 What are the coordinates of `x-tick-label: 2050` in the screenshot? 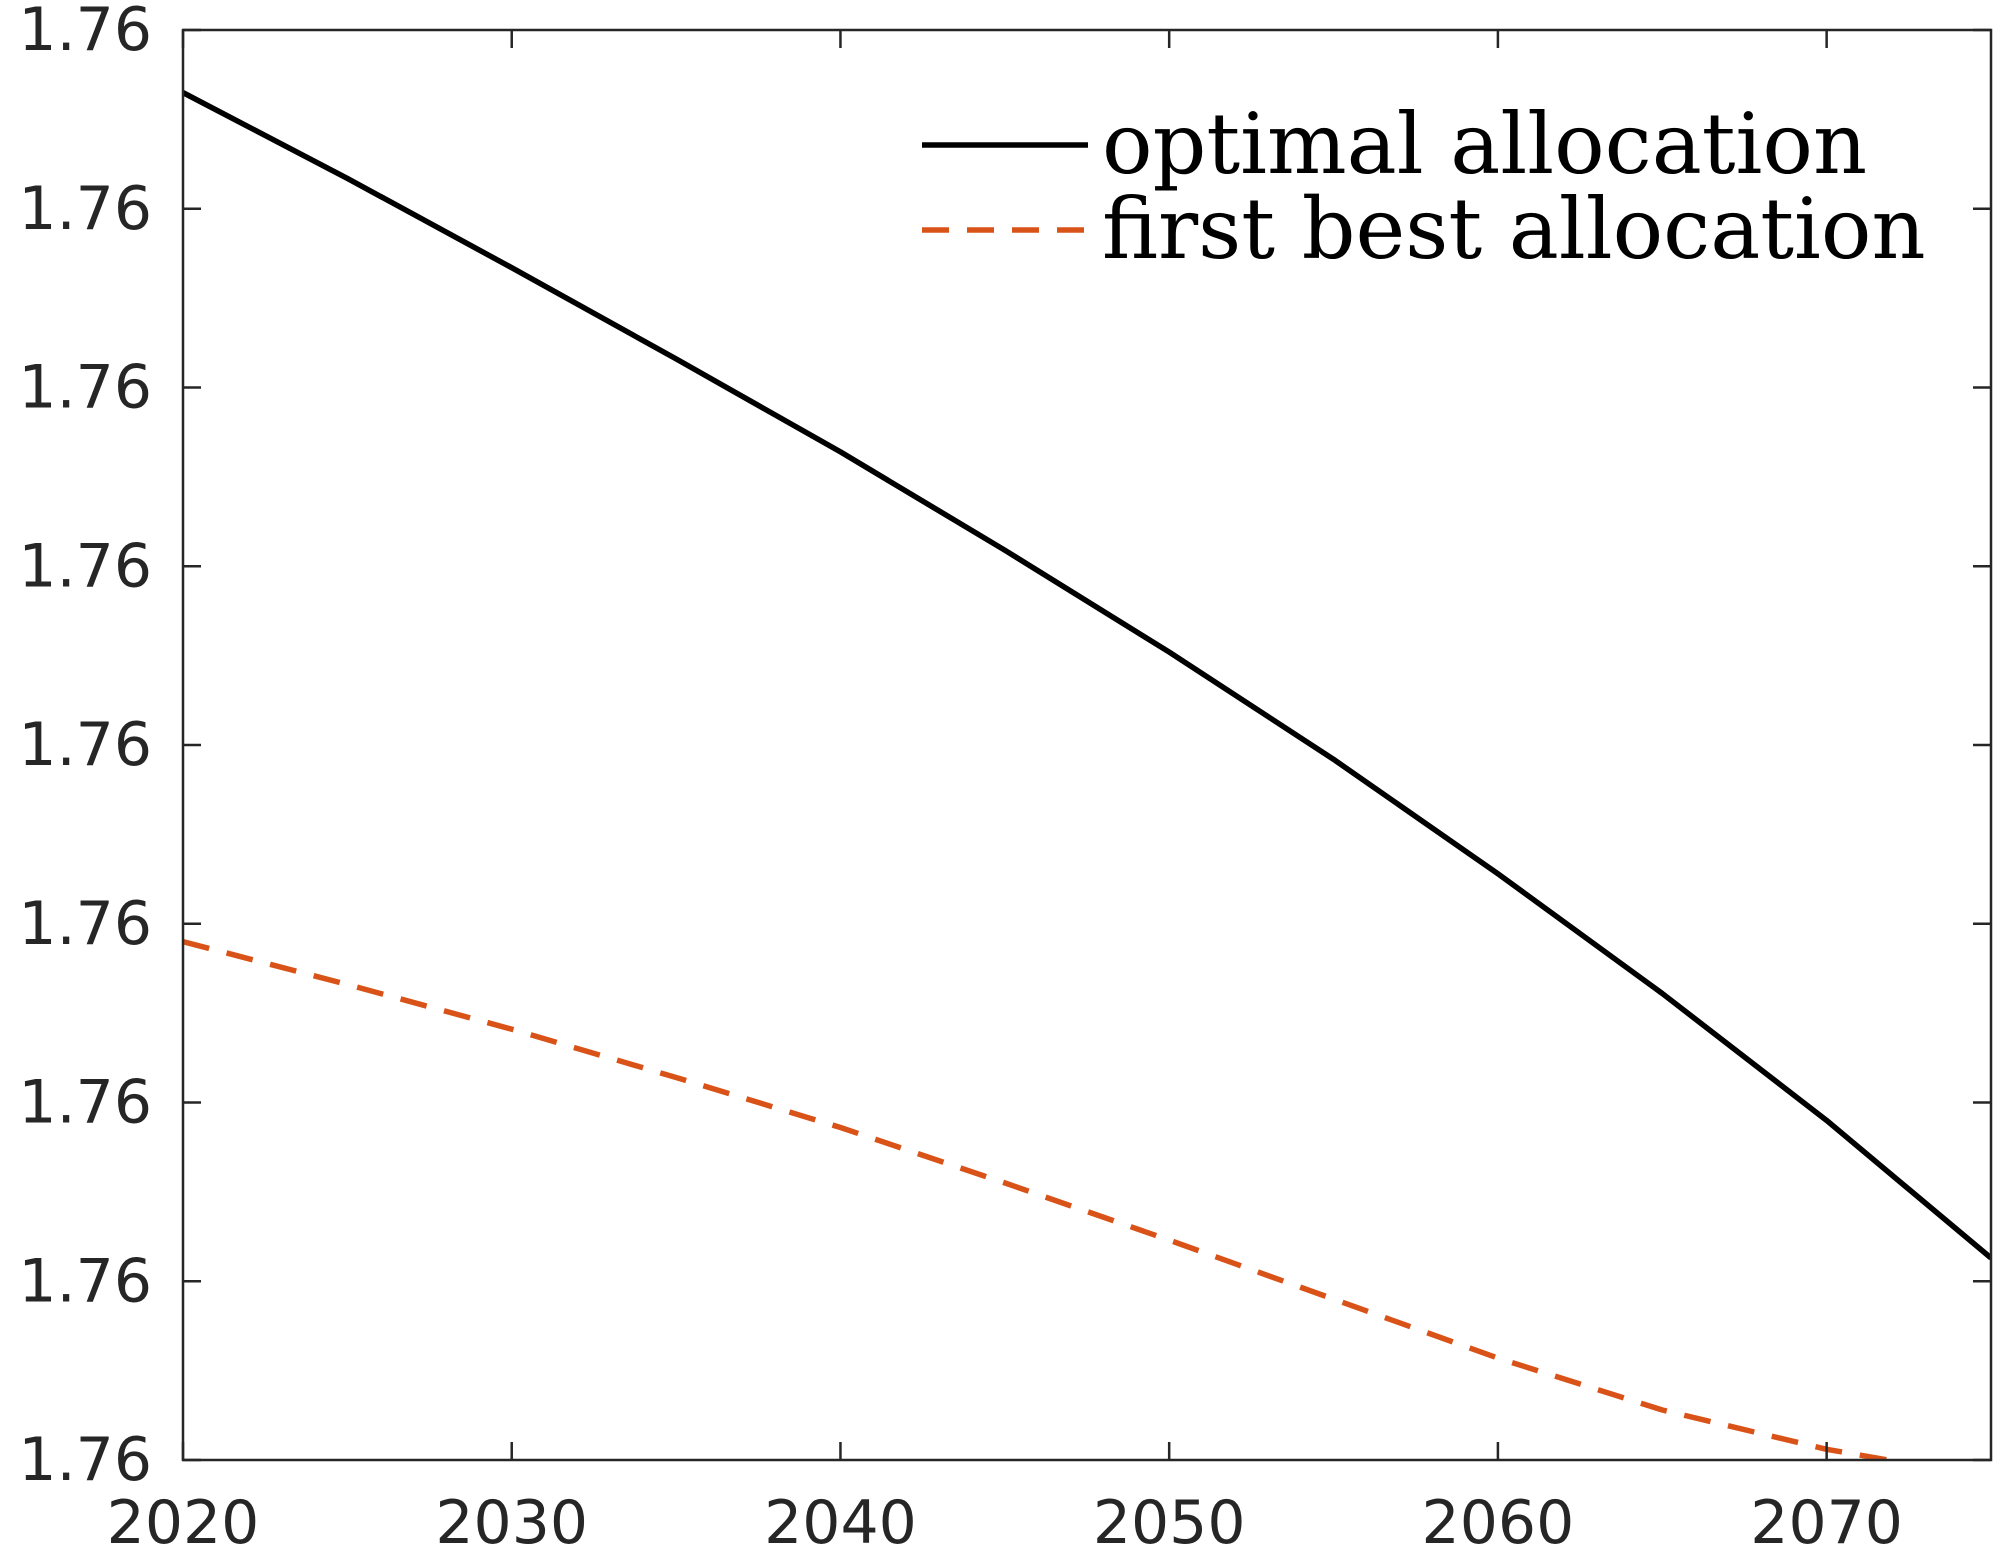 It's located at (1169, 1521).